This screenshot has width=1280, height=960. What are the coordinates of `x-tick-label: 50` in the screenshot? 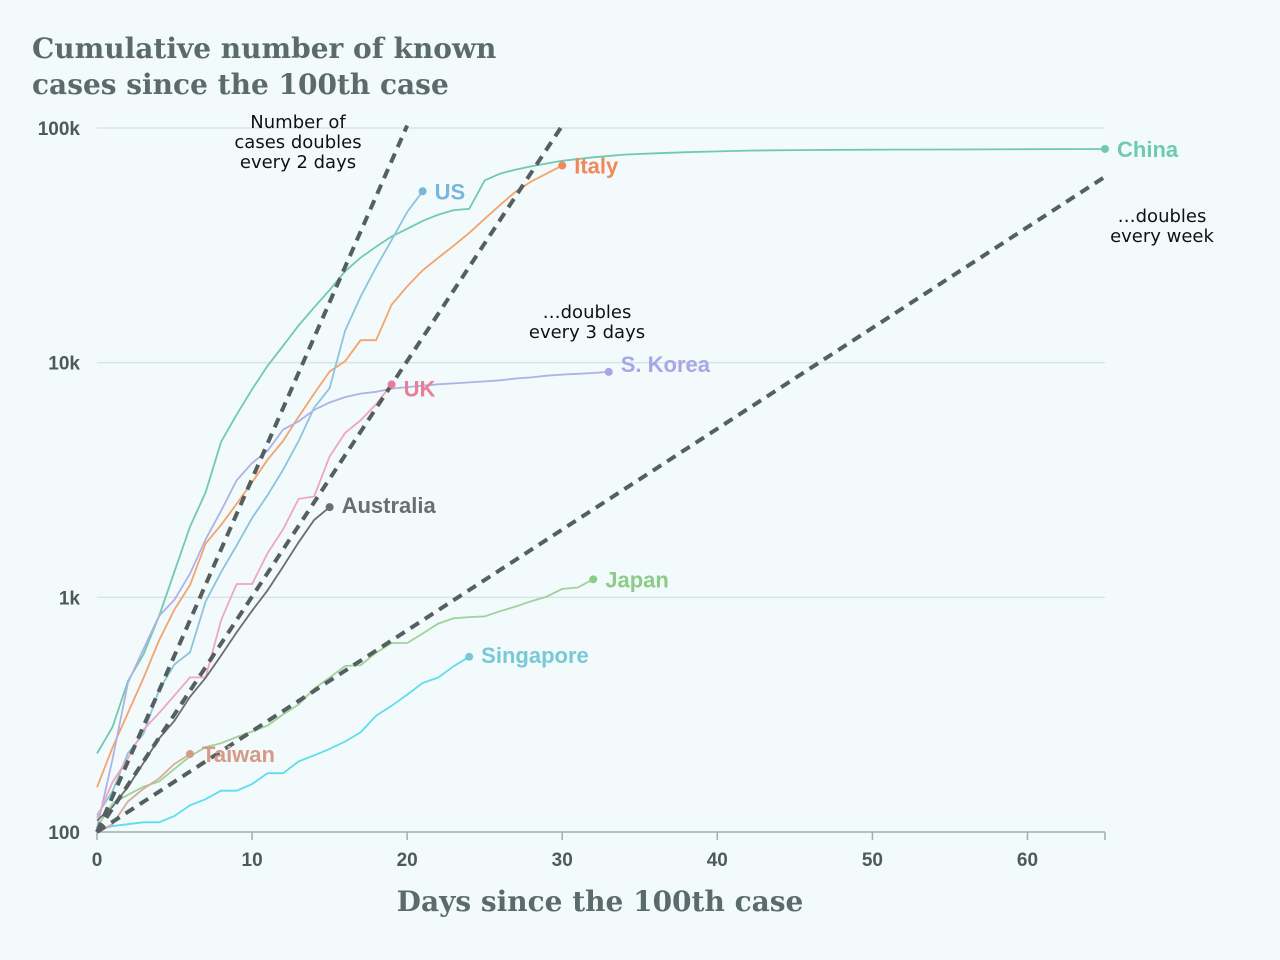 It's located at (872, 860).